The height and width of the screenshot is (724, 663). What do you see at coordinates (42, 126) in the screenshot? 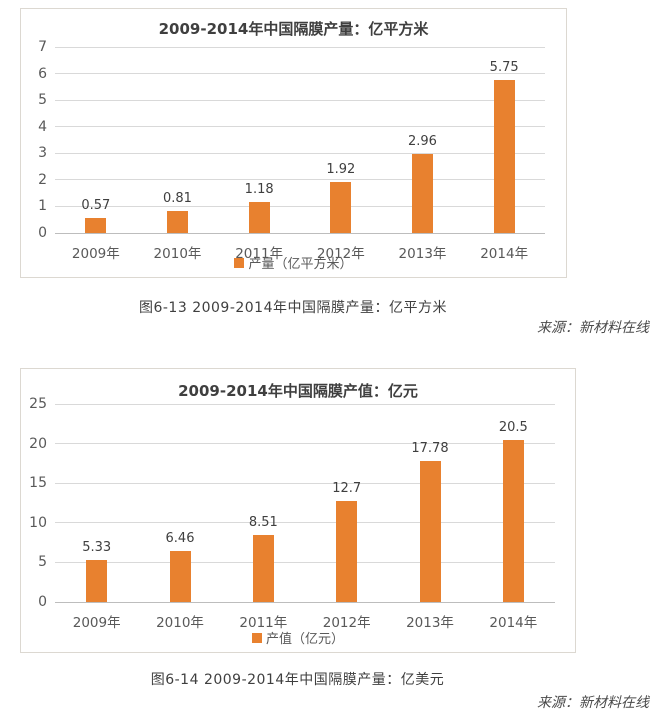
I see `y-tick-label: 4` at bounding box center [42, 126].